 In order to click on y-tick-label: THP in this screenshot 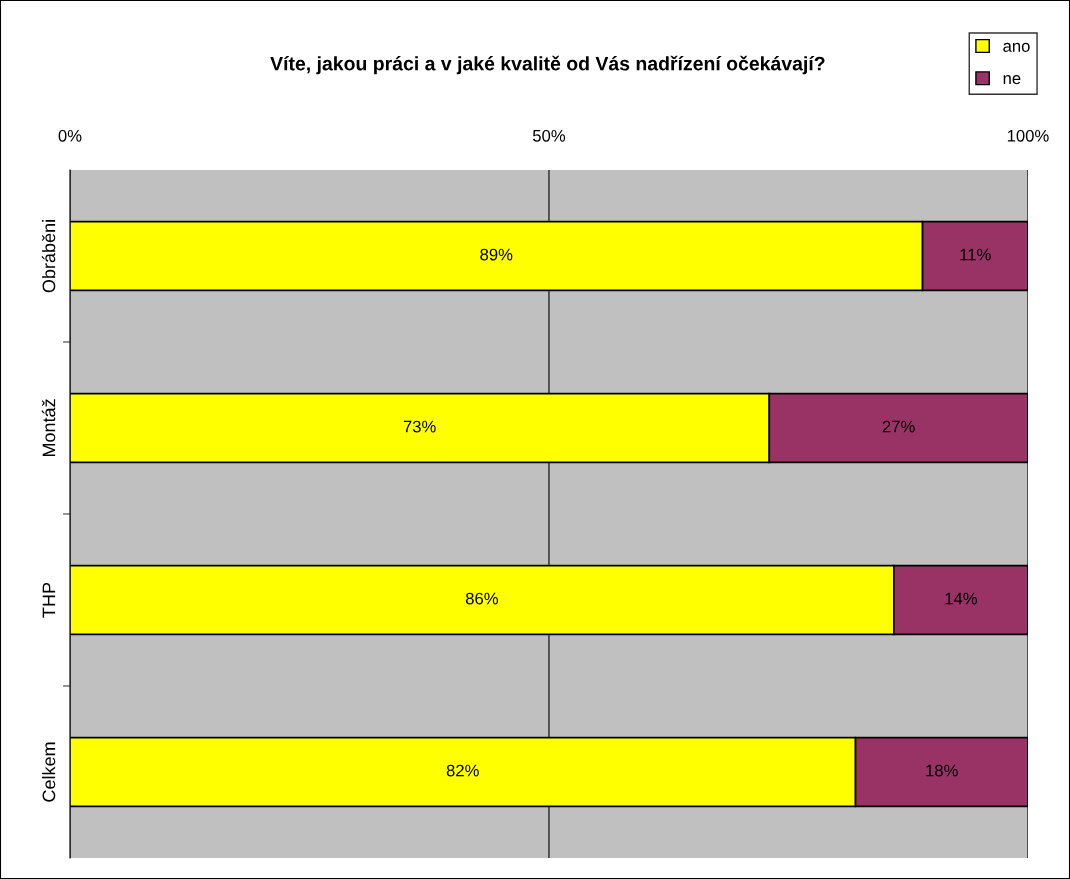, I will do `click(49, 600)`.